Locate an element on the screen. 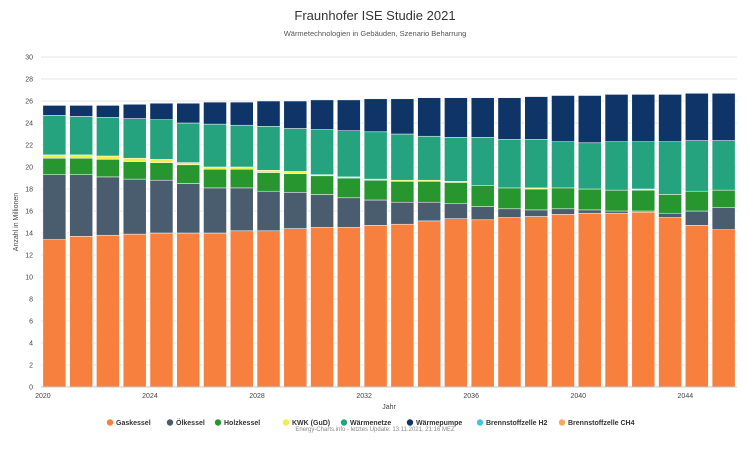 The width and height of the screenshot is (750, 450). x-tick-label: 2028 is located at coordinates (257, 396).